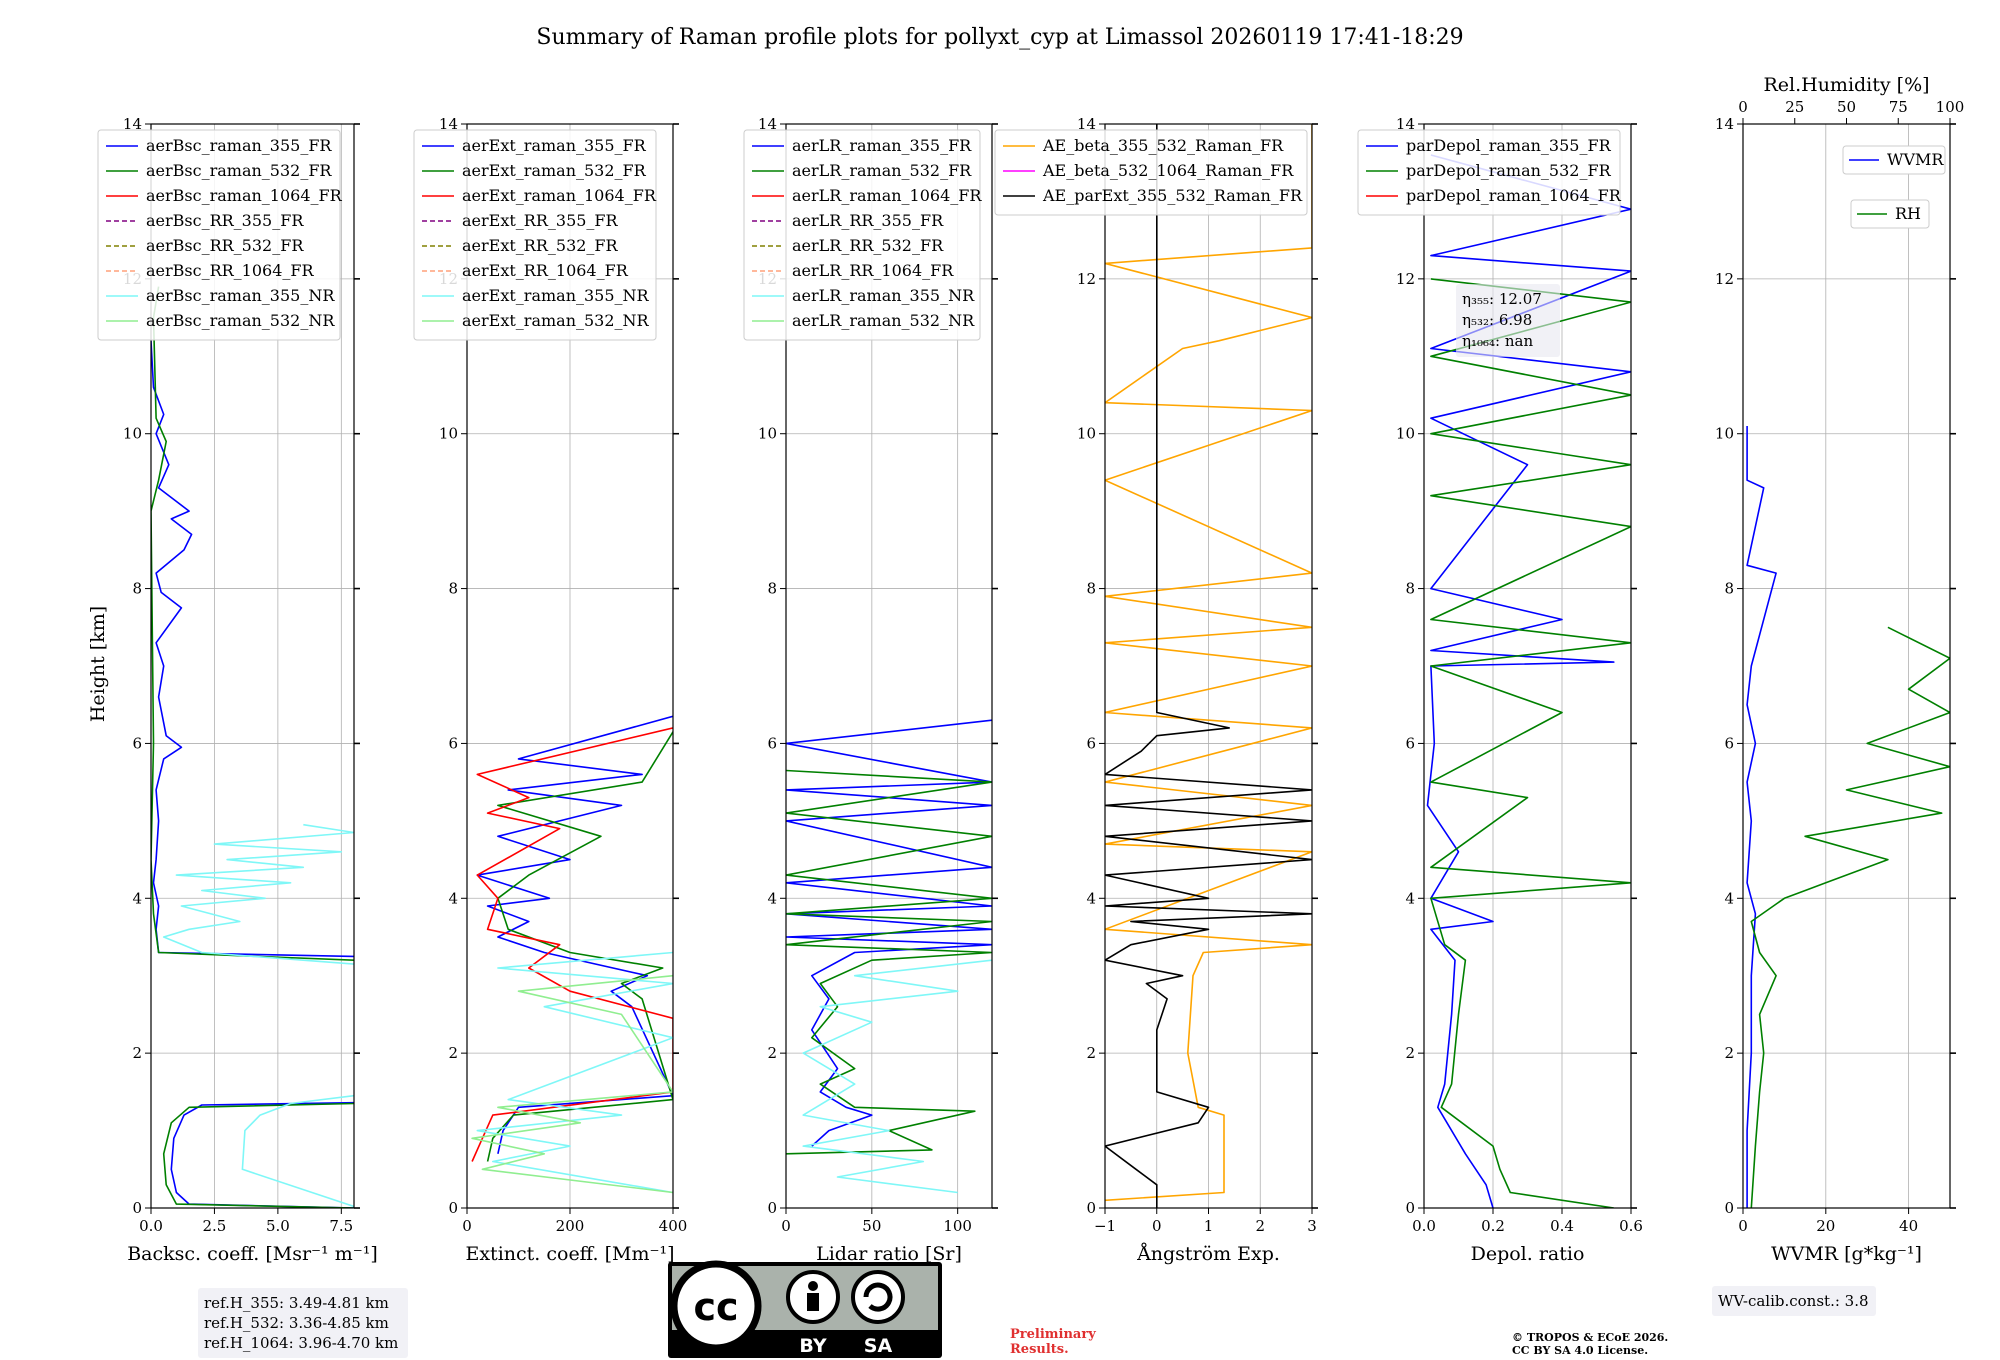 This screenshot has height=1360, width=2000. I want to click on legend-label: aerLR_raman_532_FR, so click(882, 170).